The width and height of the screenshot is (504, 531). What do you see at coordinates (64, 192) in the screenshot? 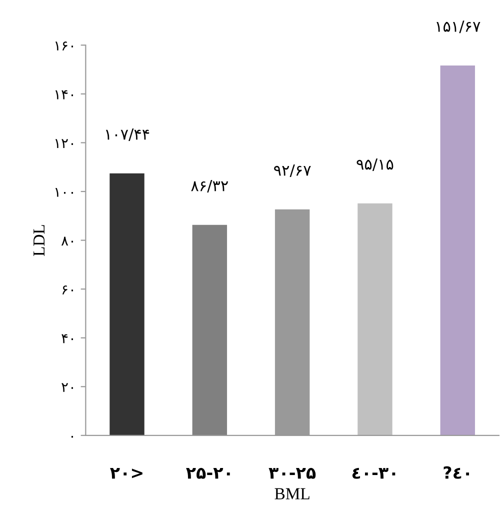
I see `y-tick-label: ۱۰۰` at bounding box center [64, 192].